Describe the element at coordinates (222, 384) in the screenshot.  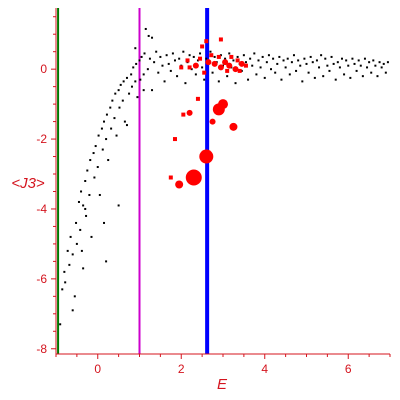
I see `x-axis-label: E` at that location.